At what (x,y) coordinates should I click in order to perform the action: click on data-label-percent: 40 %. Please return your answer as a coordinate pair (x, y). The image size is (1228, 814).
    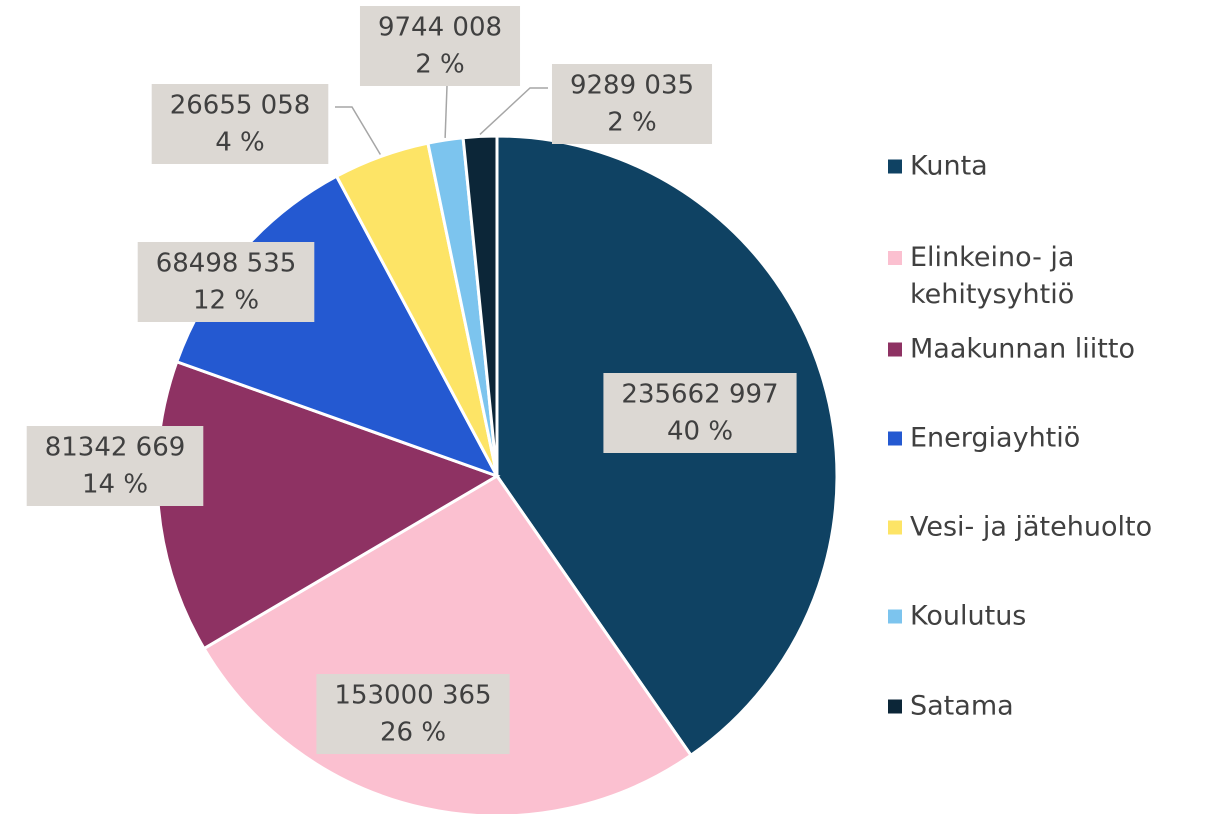
    Looking at the image, I should click on (700, 432).